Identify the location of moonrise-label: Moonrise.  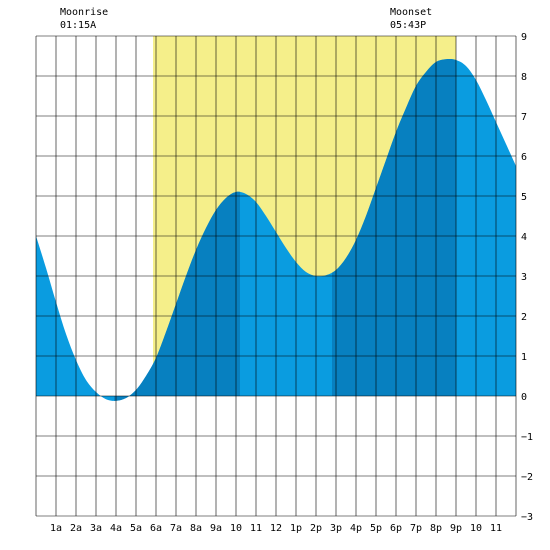
(84, 12).